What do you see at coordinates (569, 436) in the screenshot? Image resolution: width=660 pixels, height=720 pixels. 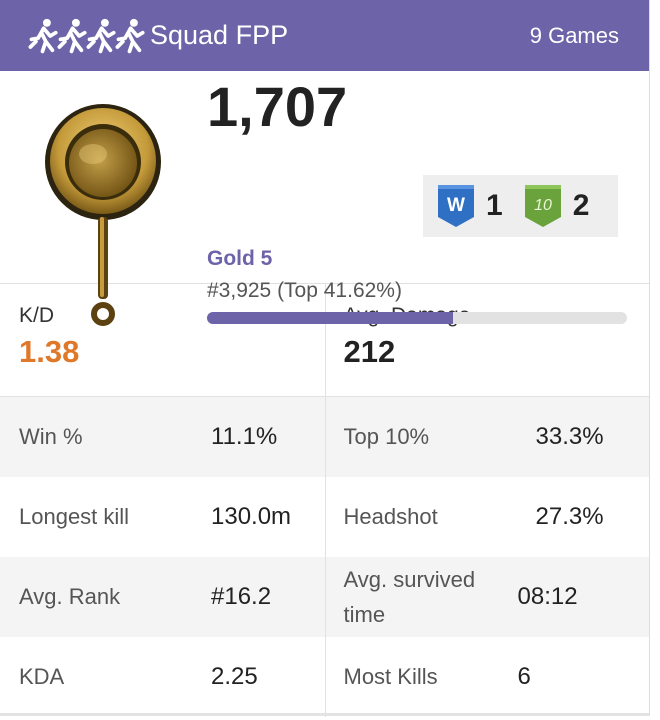 I see `stat-value: 33.3%` at bounding box center [569, 436].